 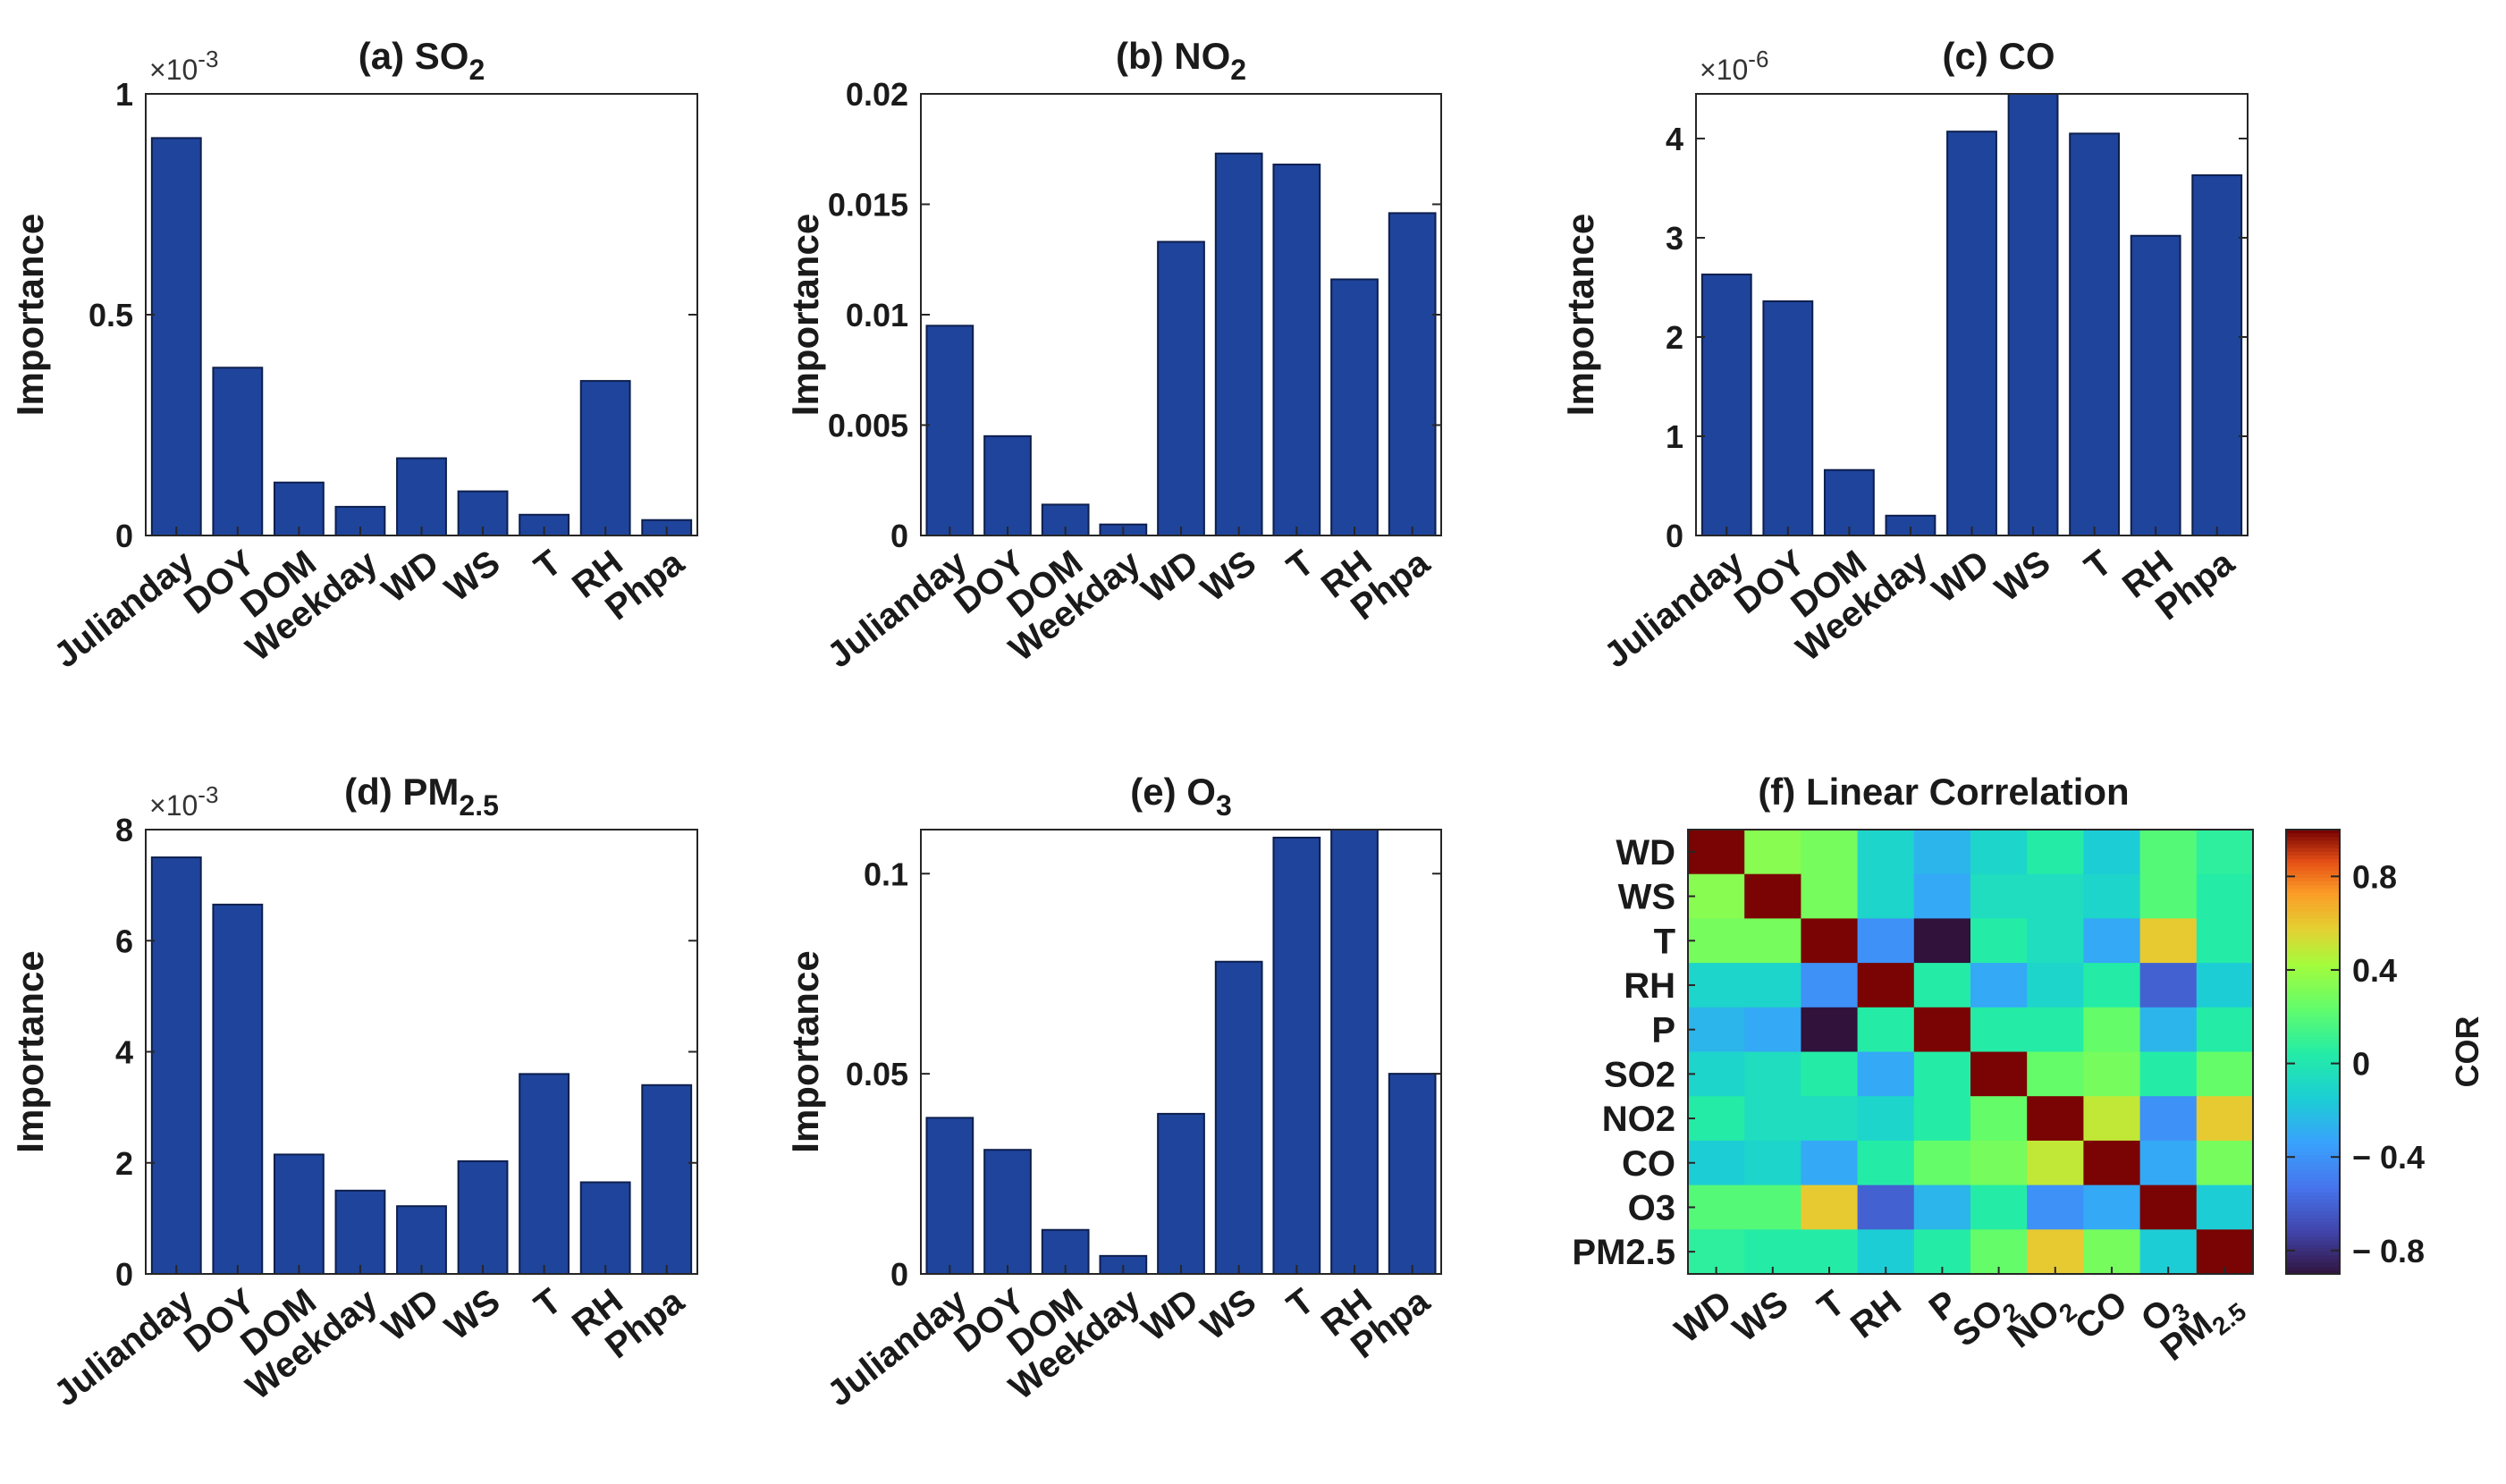 I want to click on cell-t-so2, so click(x=1999, y=941).